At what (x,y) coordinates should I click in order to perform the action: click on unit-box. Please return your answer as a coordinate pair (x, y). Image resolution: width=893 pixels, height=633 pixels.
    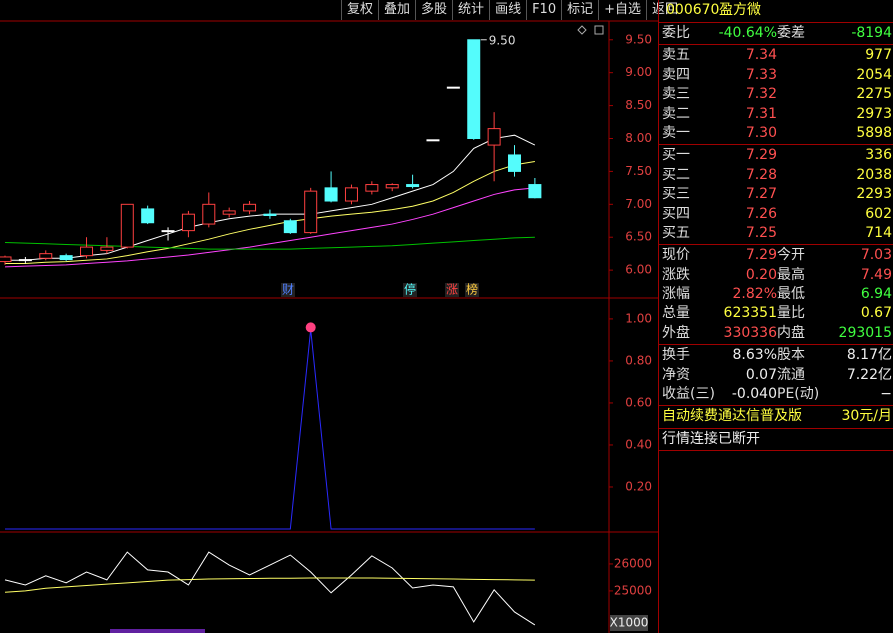
    Looking at the image, I should click on (629, 623).